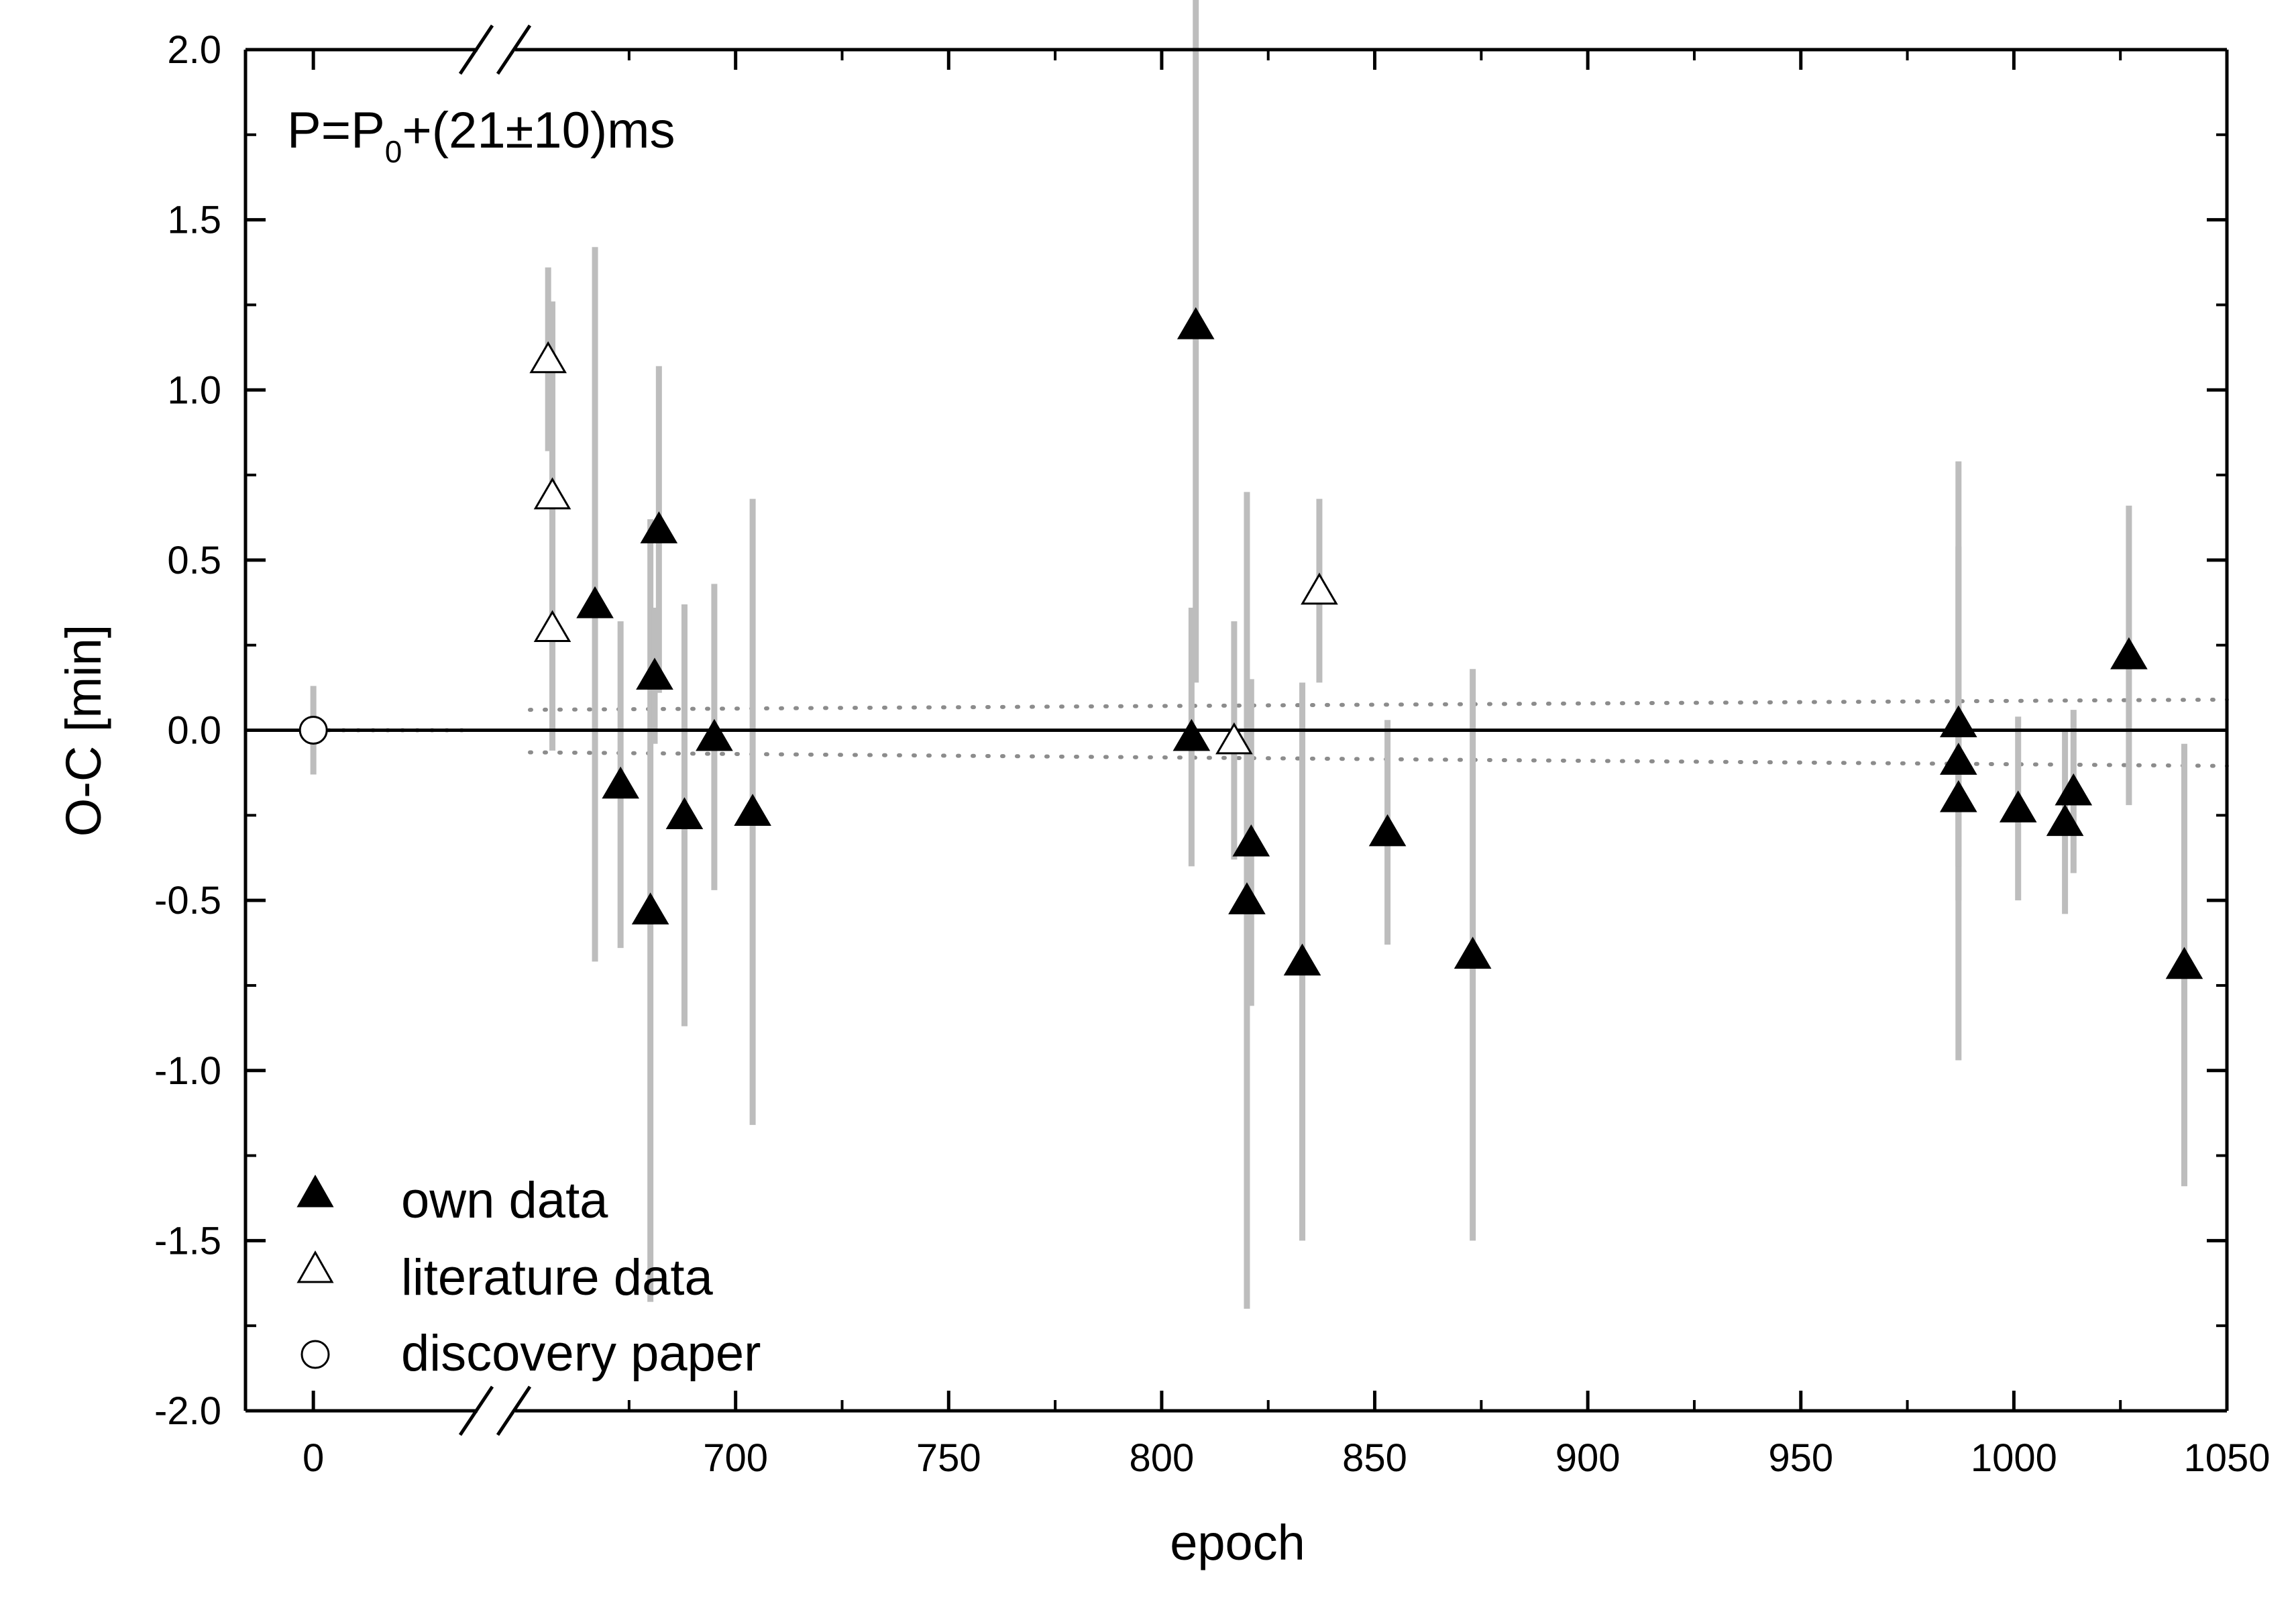 The width and height of the screenshot is (2296, 1604). Describe the element at coordinates (1374, 1458) in the screenshot. I see `x-tick-label-4: 850` at that location.